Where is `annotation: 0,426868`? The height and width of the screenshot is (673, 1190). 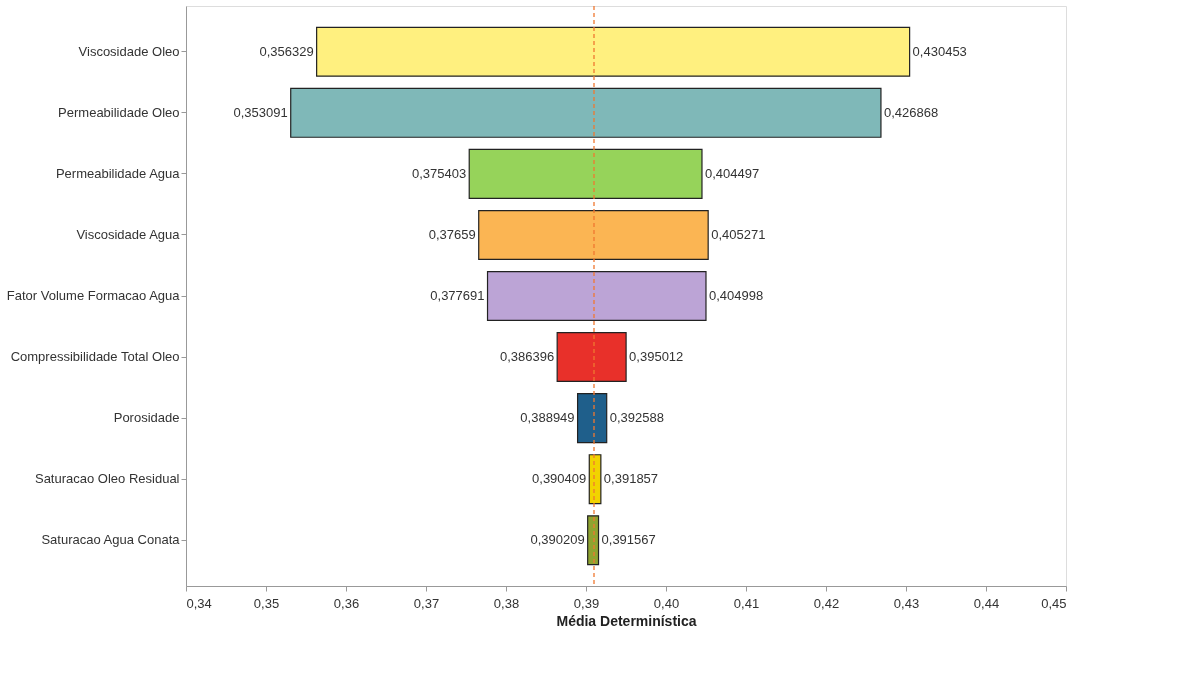
annotation: 0,426868 is located at coordinates (911, 112).